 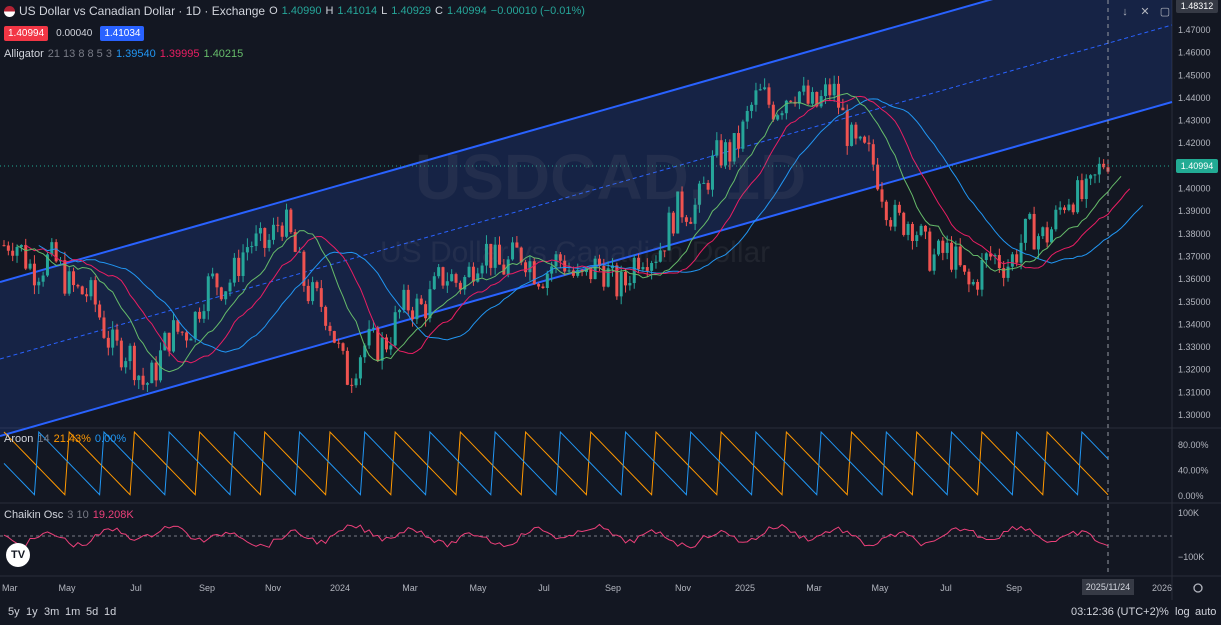 What do you see at coordinates (122, 33) in the screenshot?
I see `buy-button: 1.41034` at bounding box center [122, 33].